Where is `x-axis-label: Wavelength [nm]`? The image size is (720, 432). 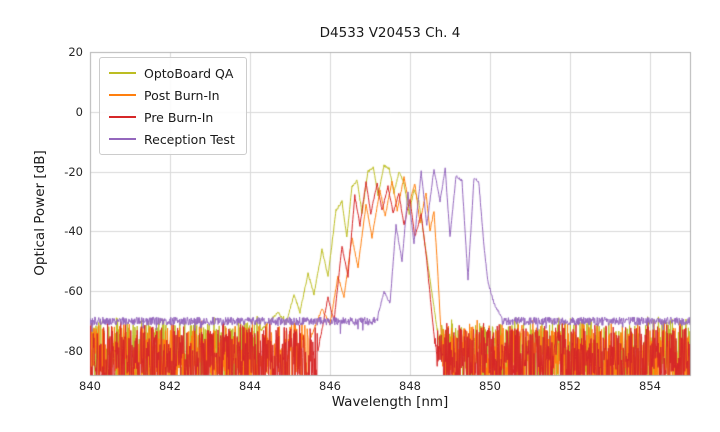
x-axis-label: Wavelength [nm] is located at coordinates (390, 402).